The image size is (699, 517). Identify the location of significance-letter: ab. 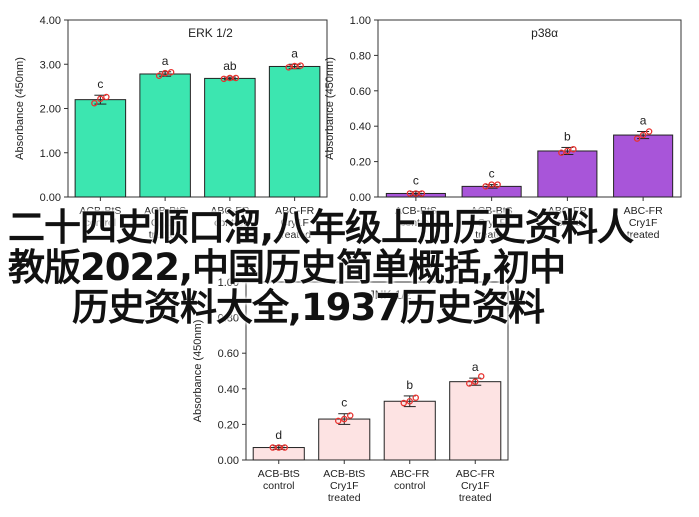
(230, 66).